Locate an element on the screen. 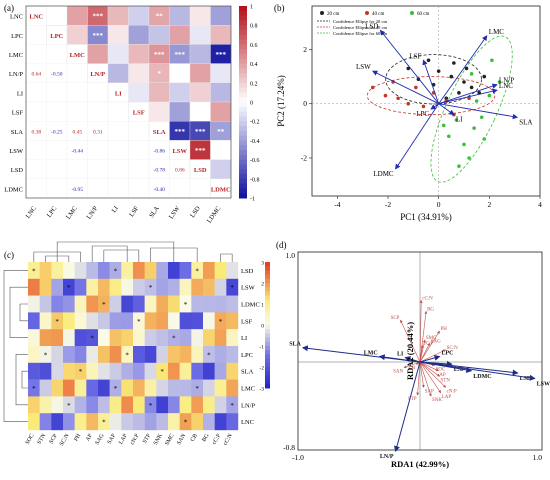  x-tick-label: 2 is located at coordinates (489, 204).